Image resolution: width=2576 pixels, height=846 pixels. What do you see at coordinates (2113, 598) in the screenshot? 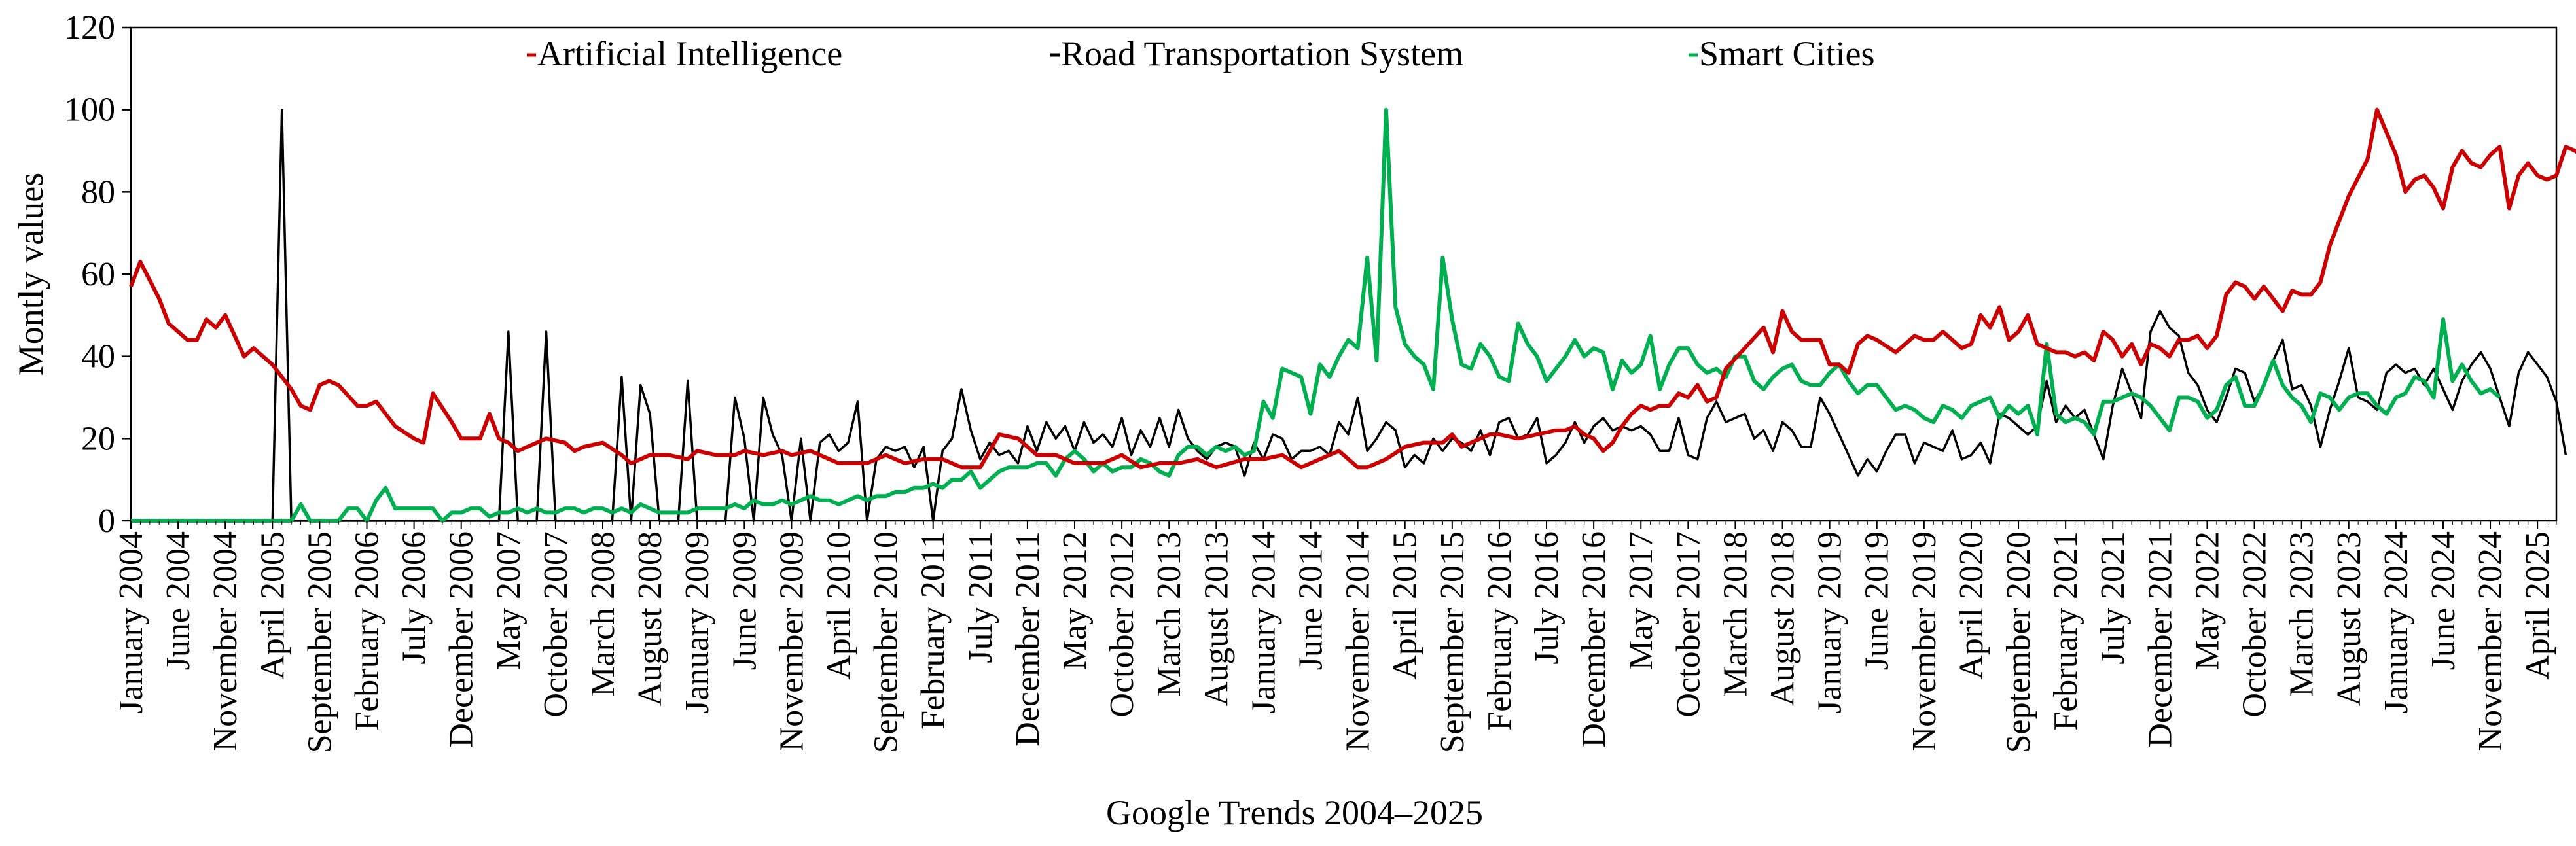
I see `x-tick-label: July 2021` at bounding box center [2113, 598].